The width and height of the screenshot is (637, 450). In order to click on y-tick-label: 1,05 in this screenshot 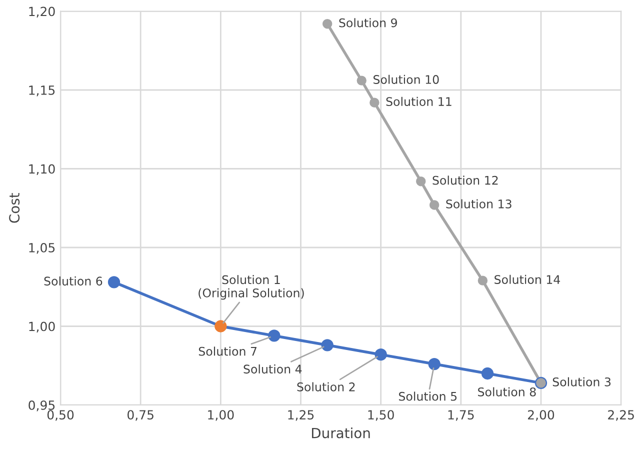, I will do `click(42, 248)`.